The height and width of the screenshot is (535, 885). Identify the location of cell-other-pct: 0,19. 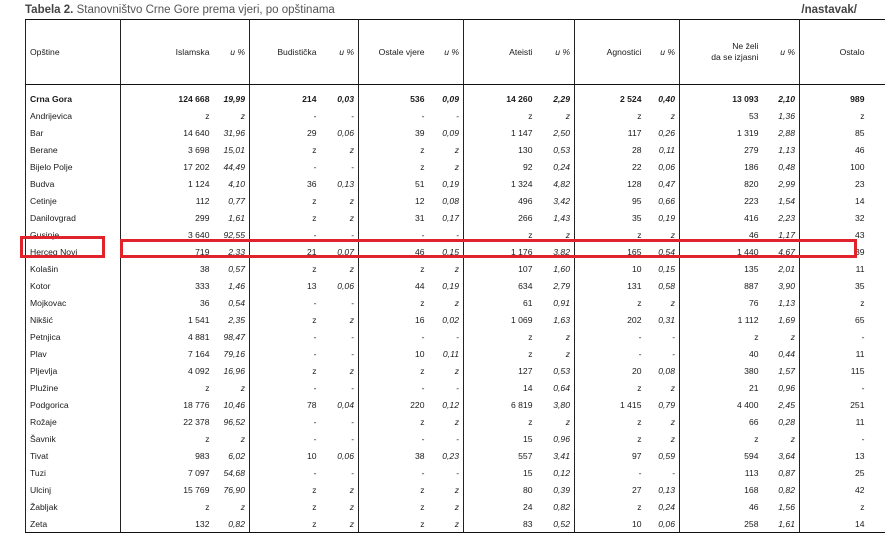
(446, 184).